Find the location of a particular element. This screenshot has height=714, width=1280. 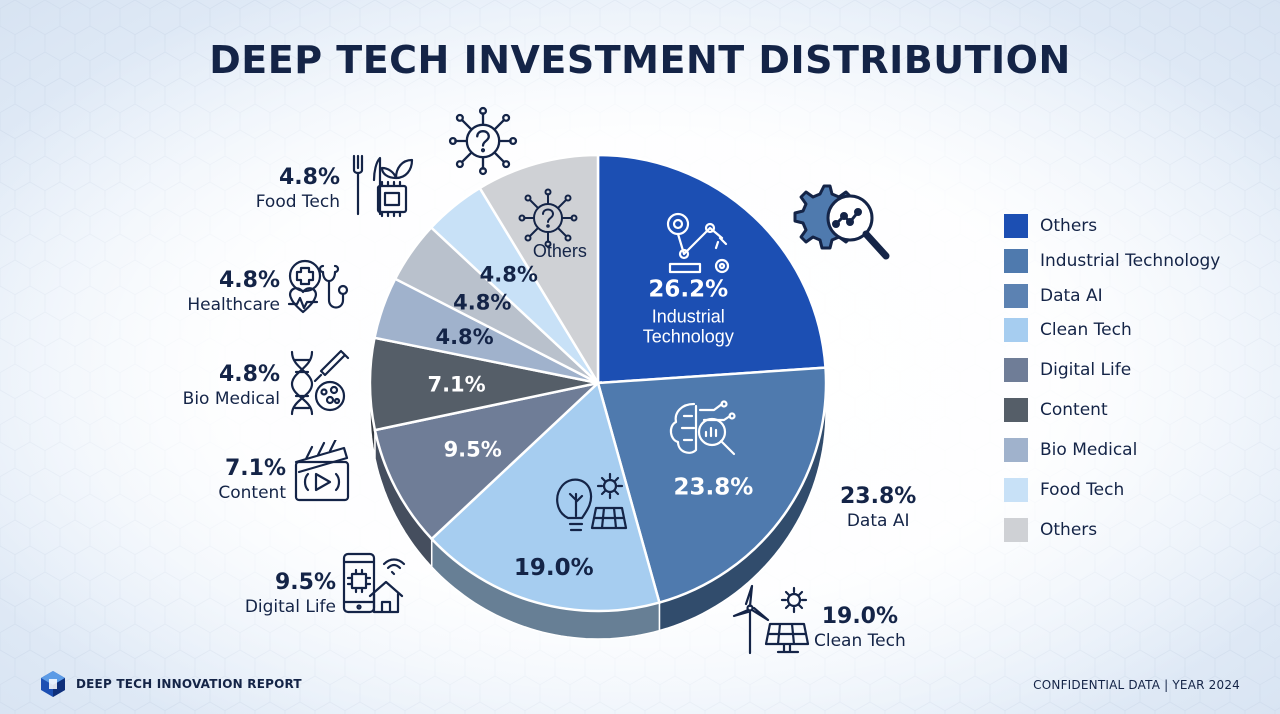

heart-stethoscope-icon is located at coordinates (318, 286).